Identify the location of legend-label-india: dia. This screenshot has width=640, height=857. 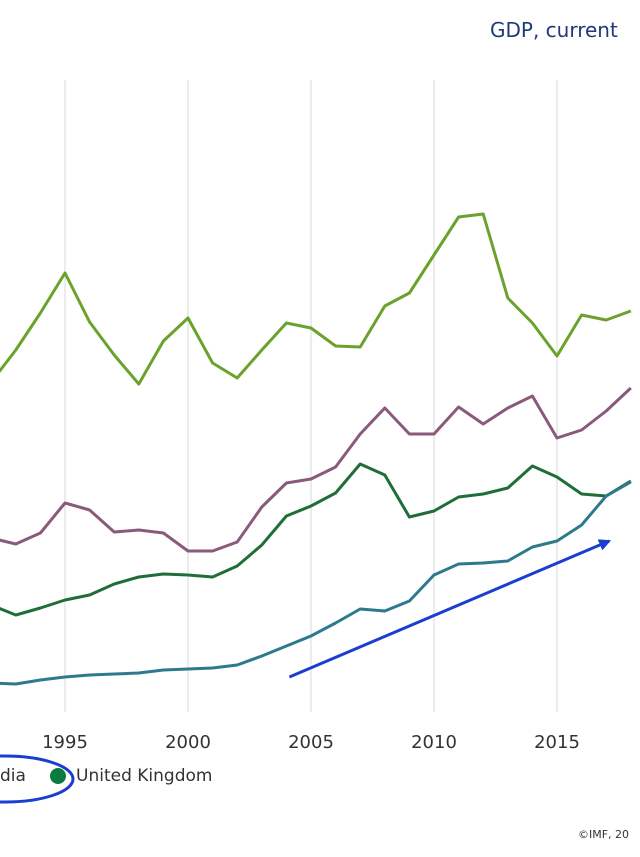
(13, 776).